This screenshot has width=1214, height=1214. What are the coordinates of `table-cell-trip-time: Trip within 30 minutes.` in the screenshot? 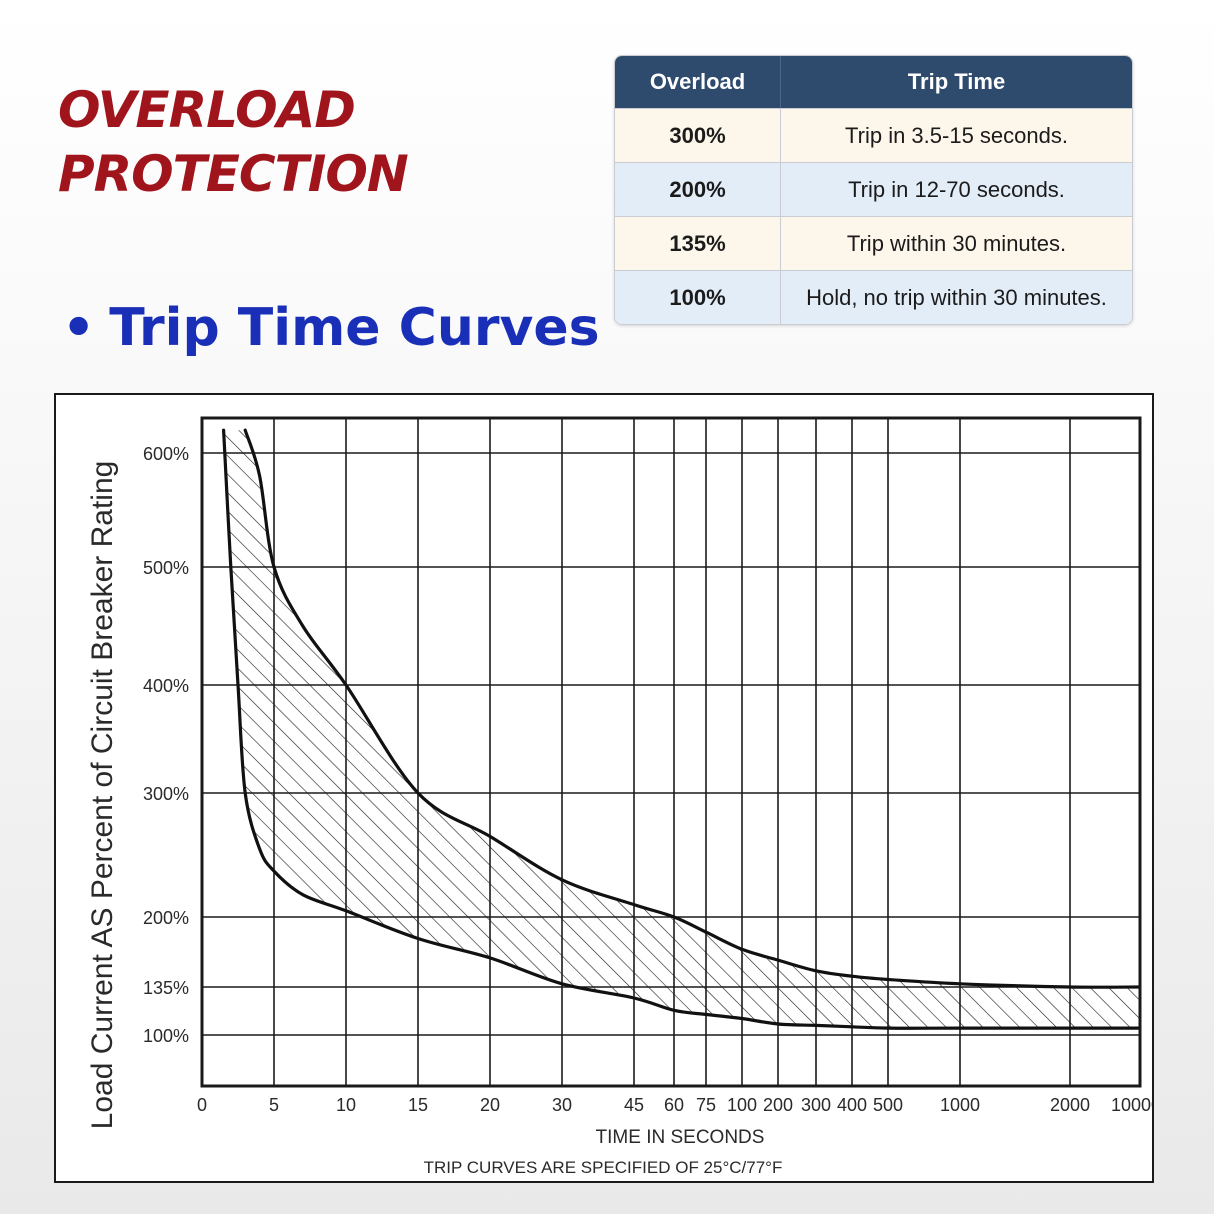 It's located at (956, 243).